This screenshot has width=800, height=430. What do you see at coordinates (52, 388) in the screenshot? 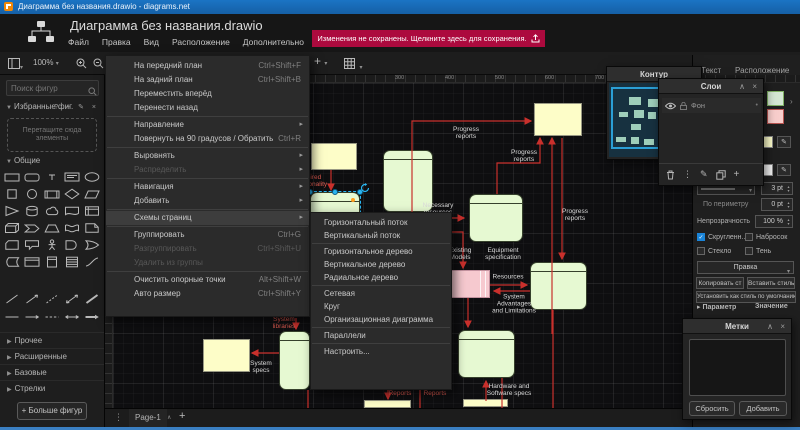
I see `sidebar-section-Стрелки: ▶ Стрелки` at bounding box center [52, 388].